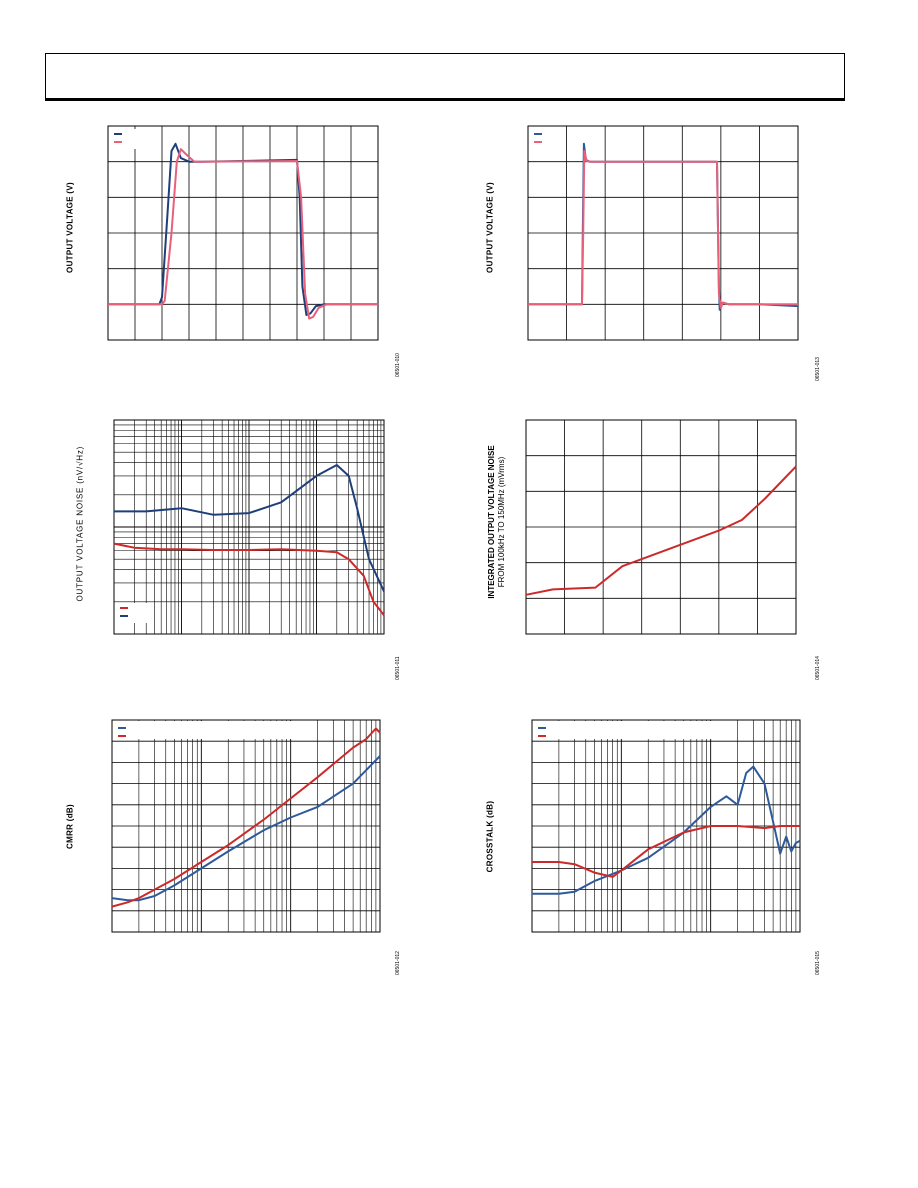 The image size is (918, 1188). I want to click on chart-3-legend, so click(132, 613).